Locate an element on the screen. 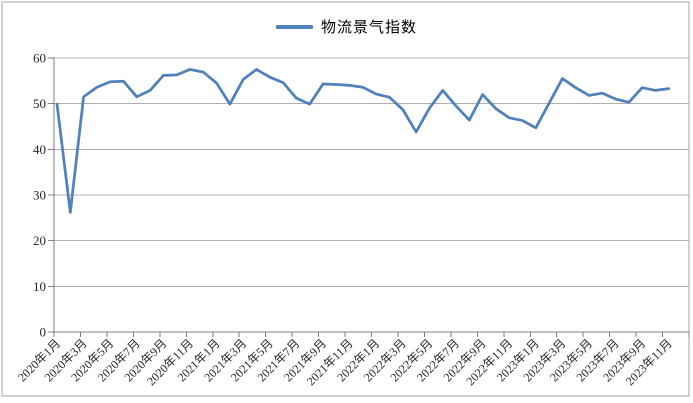 This screenshot has height=403, width=693. y-tick-label: 40 is located at coordinates (39, 149).